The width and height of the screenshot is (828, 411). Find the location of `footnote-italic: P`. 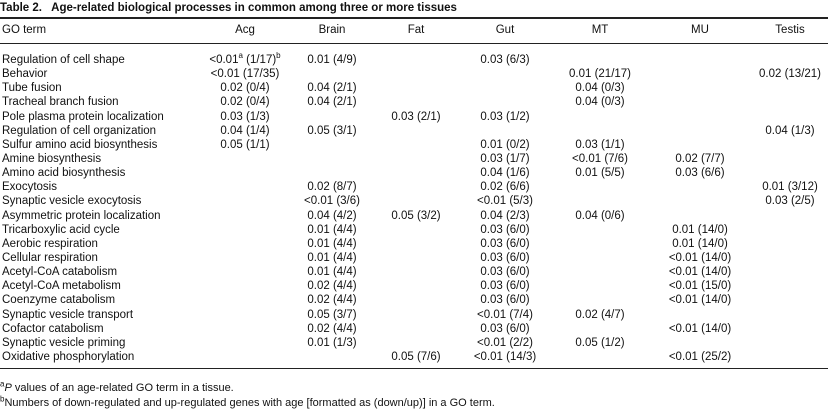

footnote-italic: P is located at coordinates (8, 388).